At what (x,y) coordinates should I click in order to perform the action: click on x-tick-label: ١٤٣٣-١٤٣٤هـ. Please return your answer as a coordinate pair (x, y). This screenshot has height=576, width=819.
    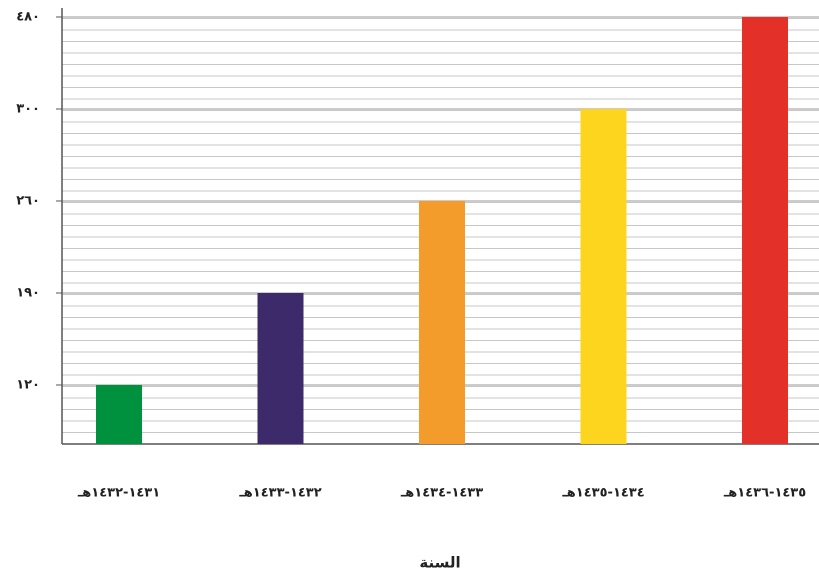
    Looking at the image, I should click on (441, 493).